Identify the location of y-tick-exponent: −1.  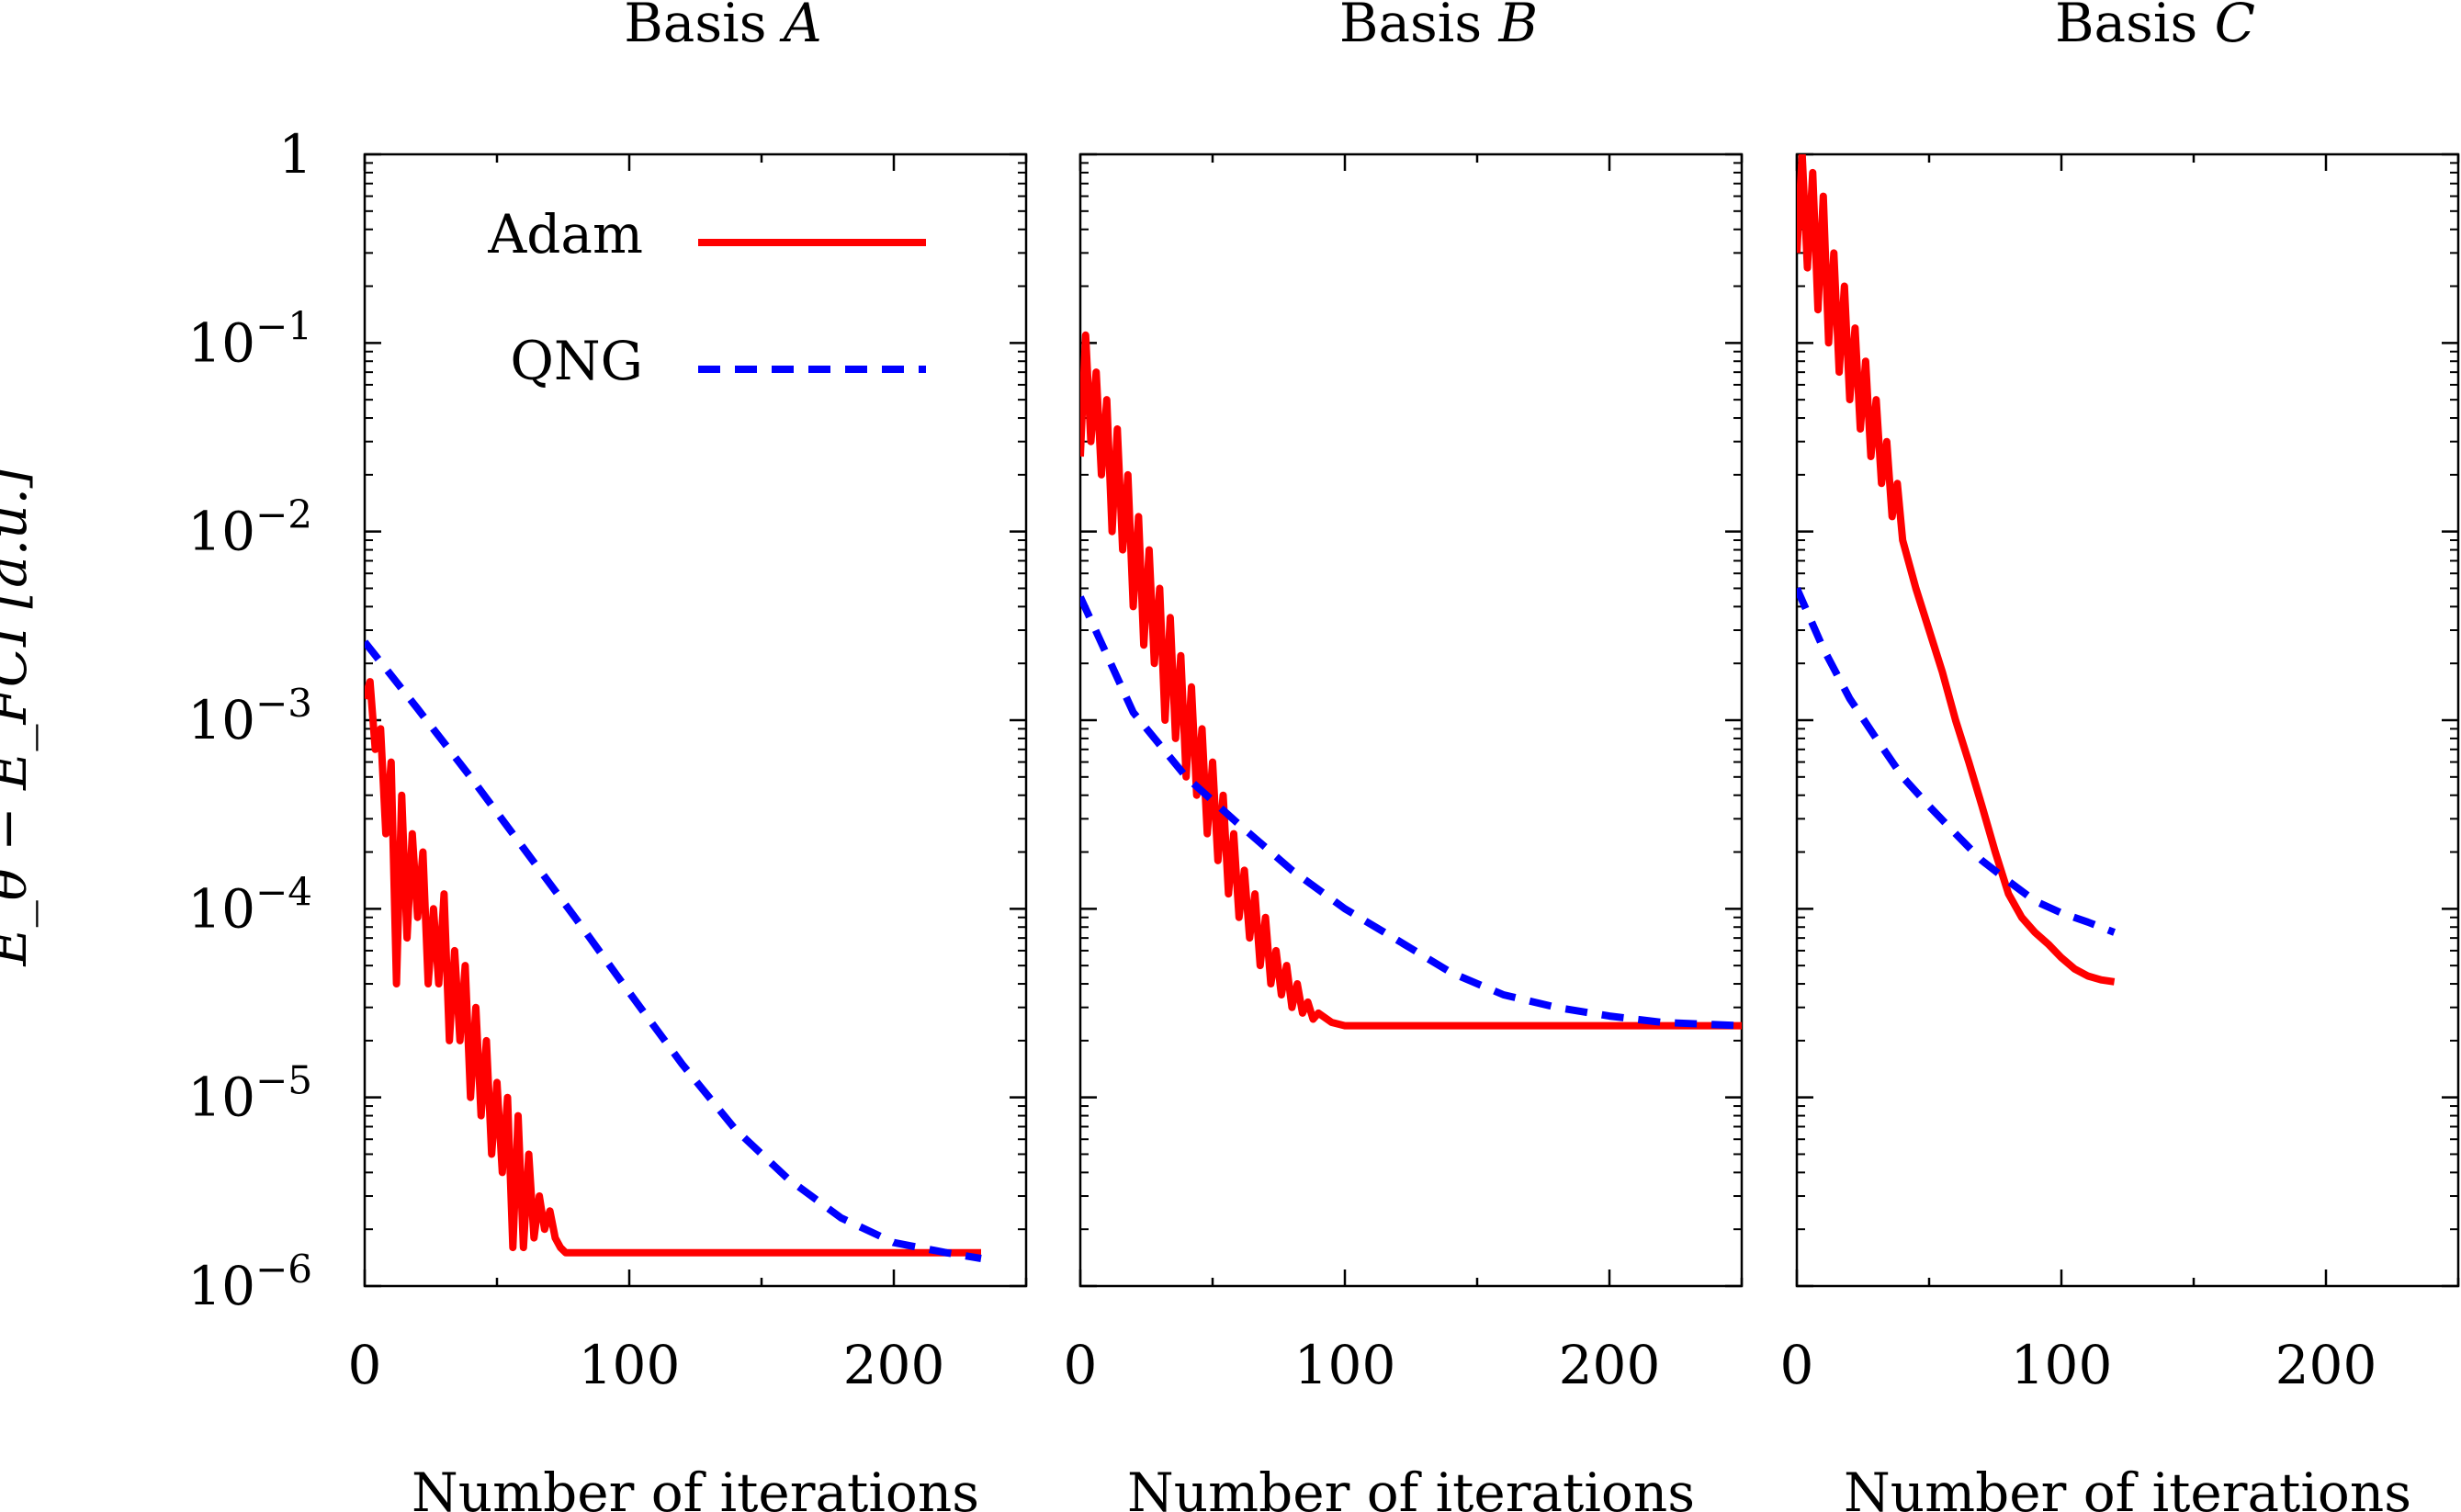
(283, 325).